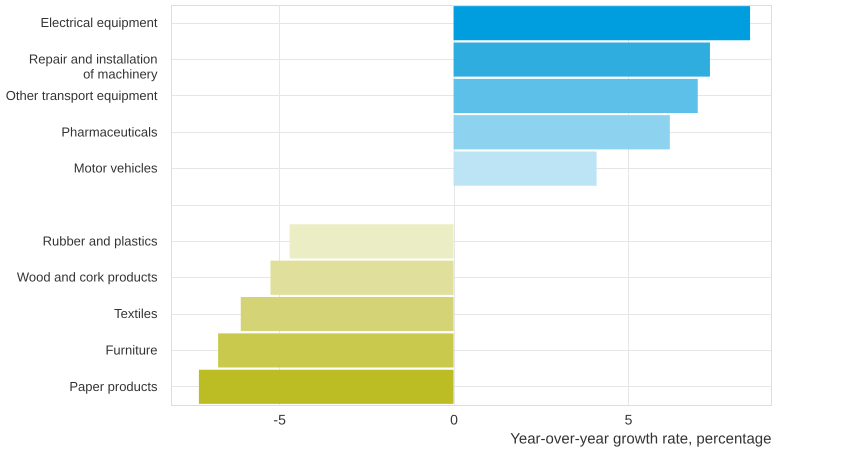 This screenshot has width=843, height=459. I want to click on x-axis-title: Year-over-year growth rate, percentage, so click(641, 439).